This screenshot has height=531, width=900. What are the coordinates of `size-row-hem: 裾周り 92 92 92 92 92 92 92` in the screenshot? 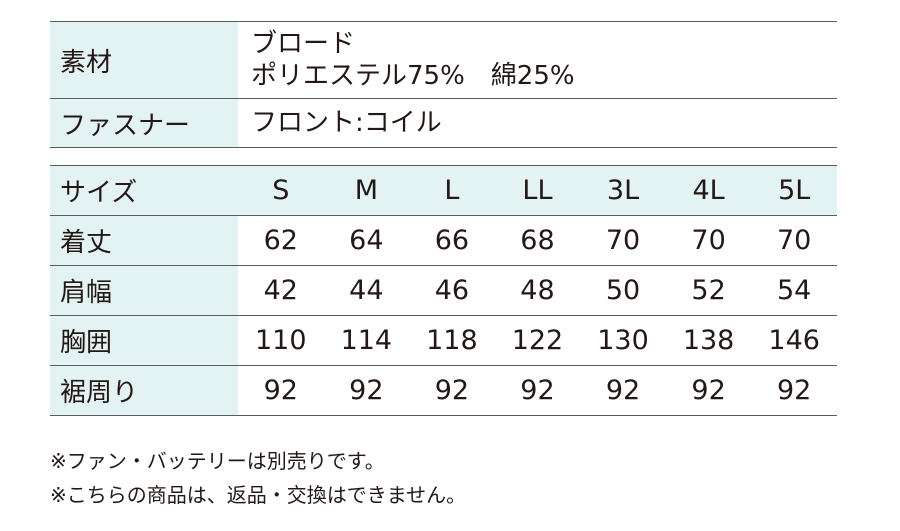 It's located at (443, 390).